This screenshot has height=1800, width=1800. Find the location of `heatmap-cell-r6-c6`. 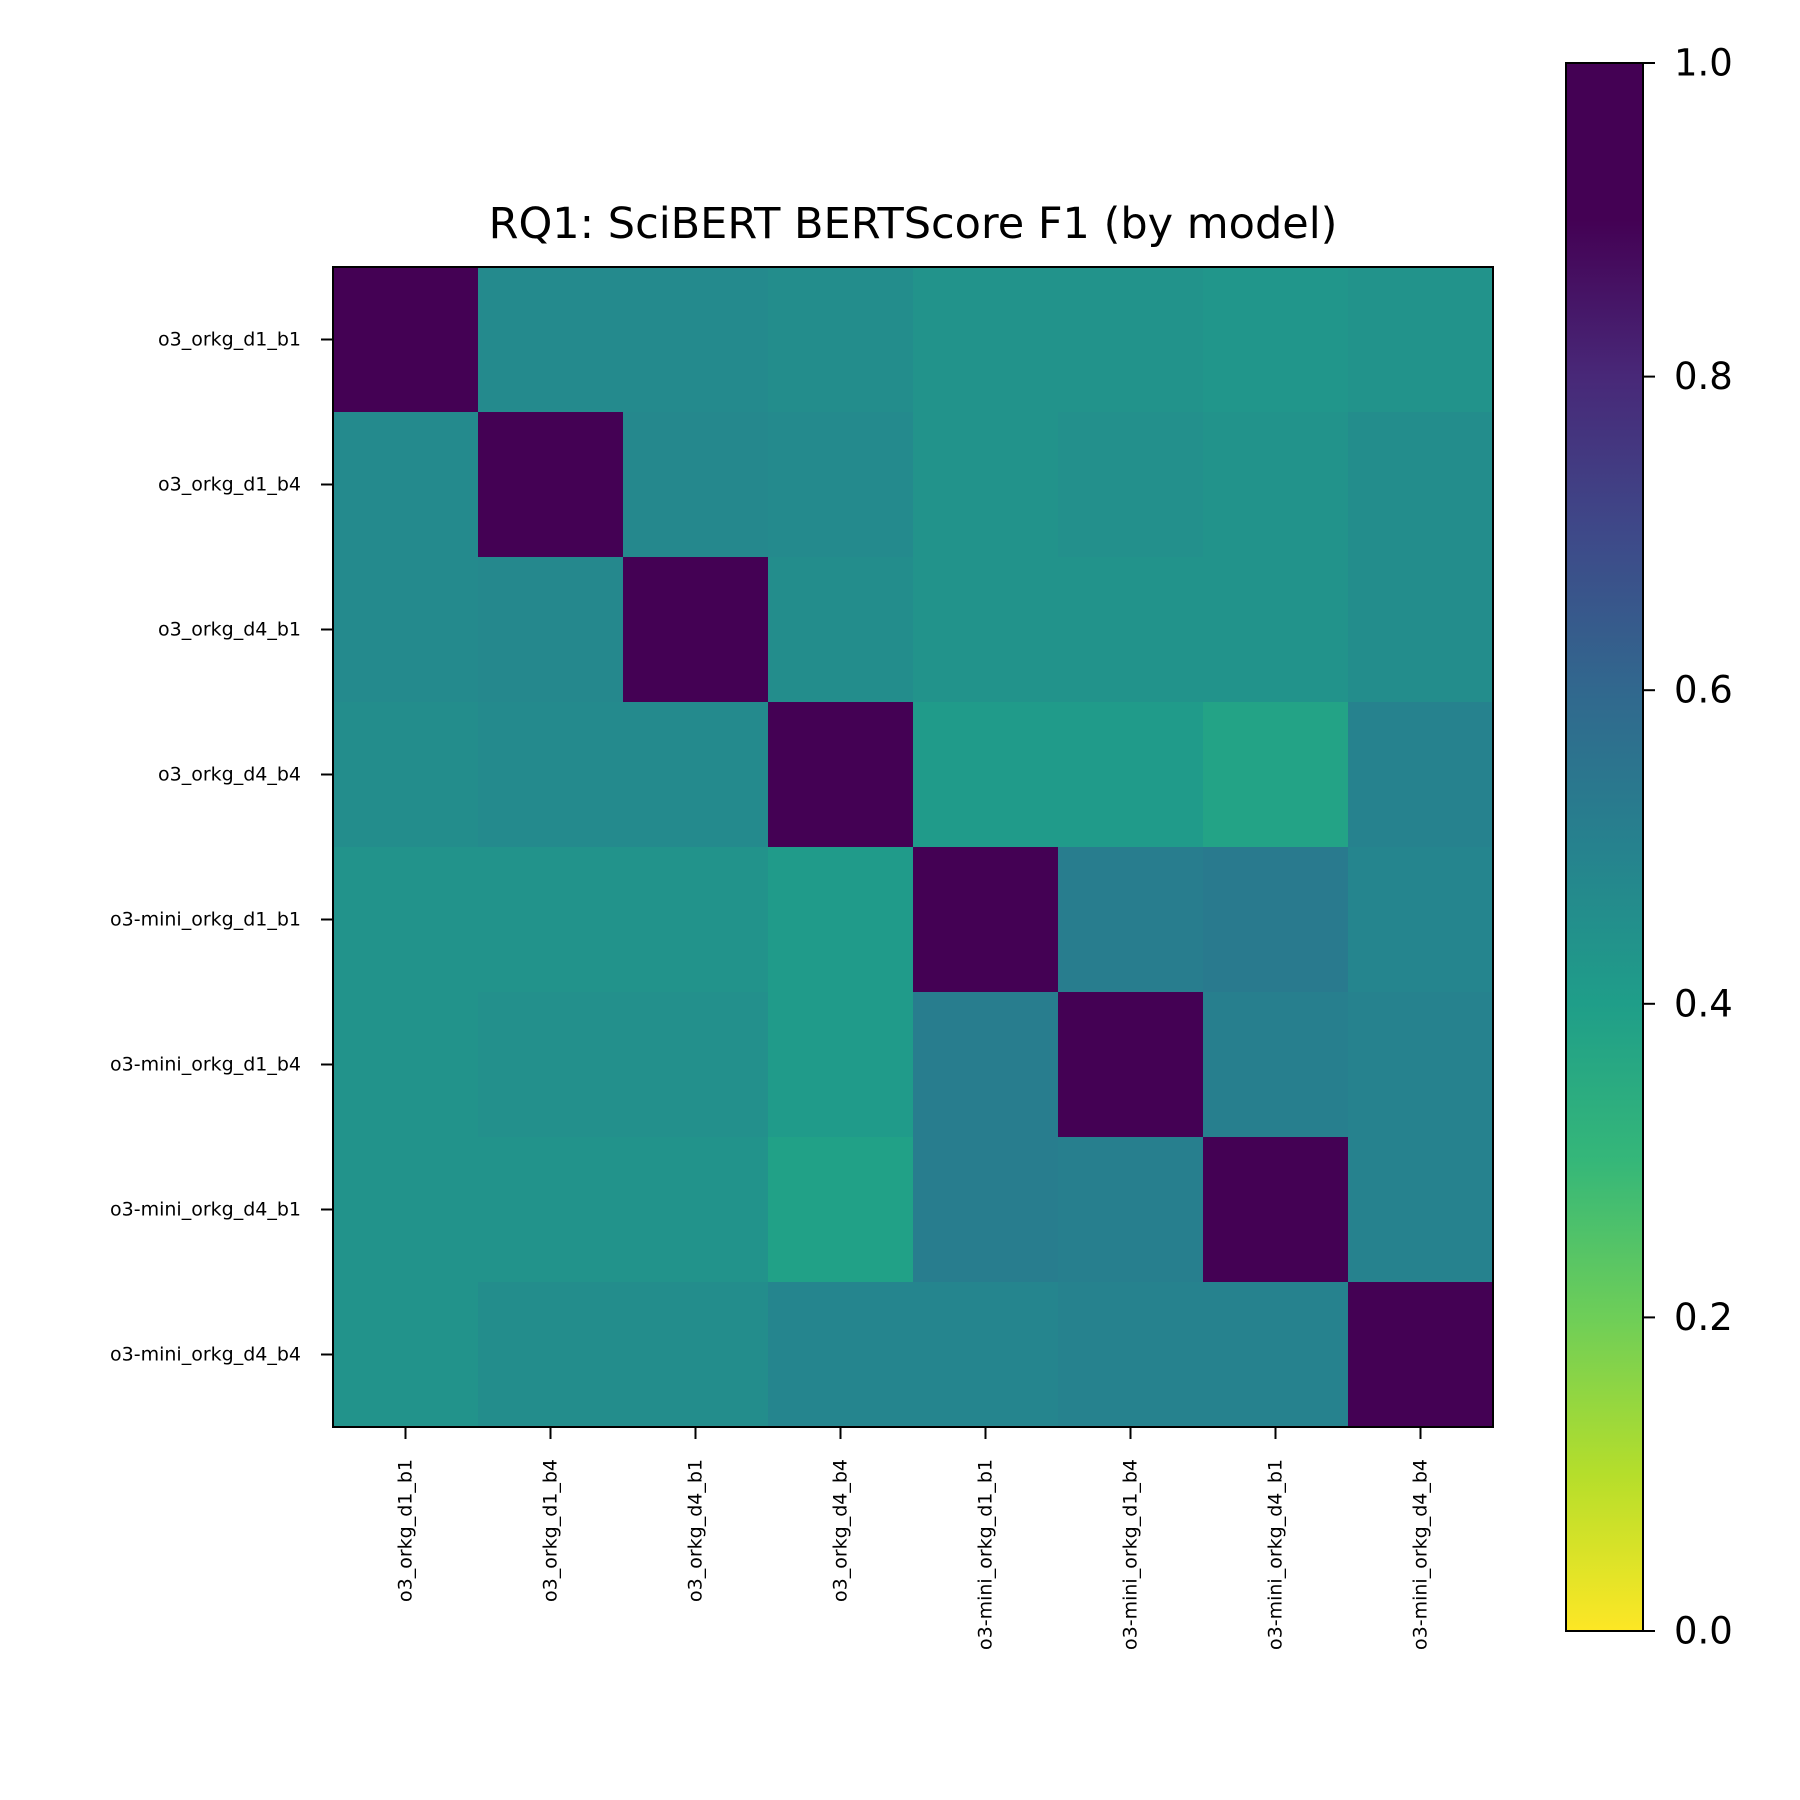

heatmap-cell-r6-c6 is located at coordinates (1276, 1210).